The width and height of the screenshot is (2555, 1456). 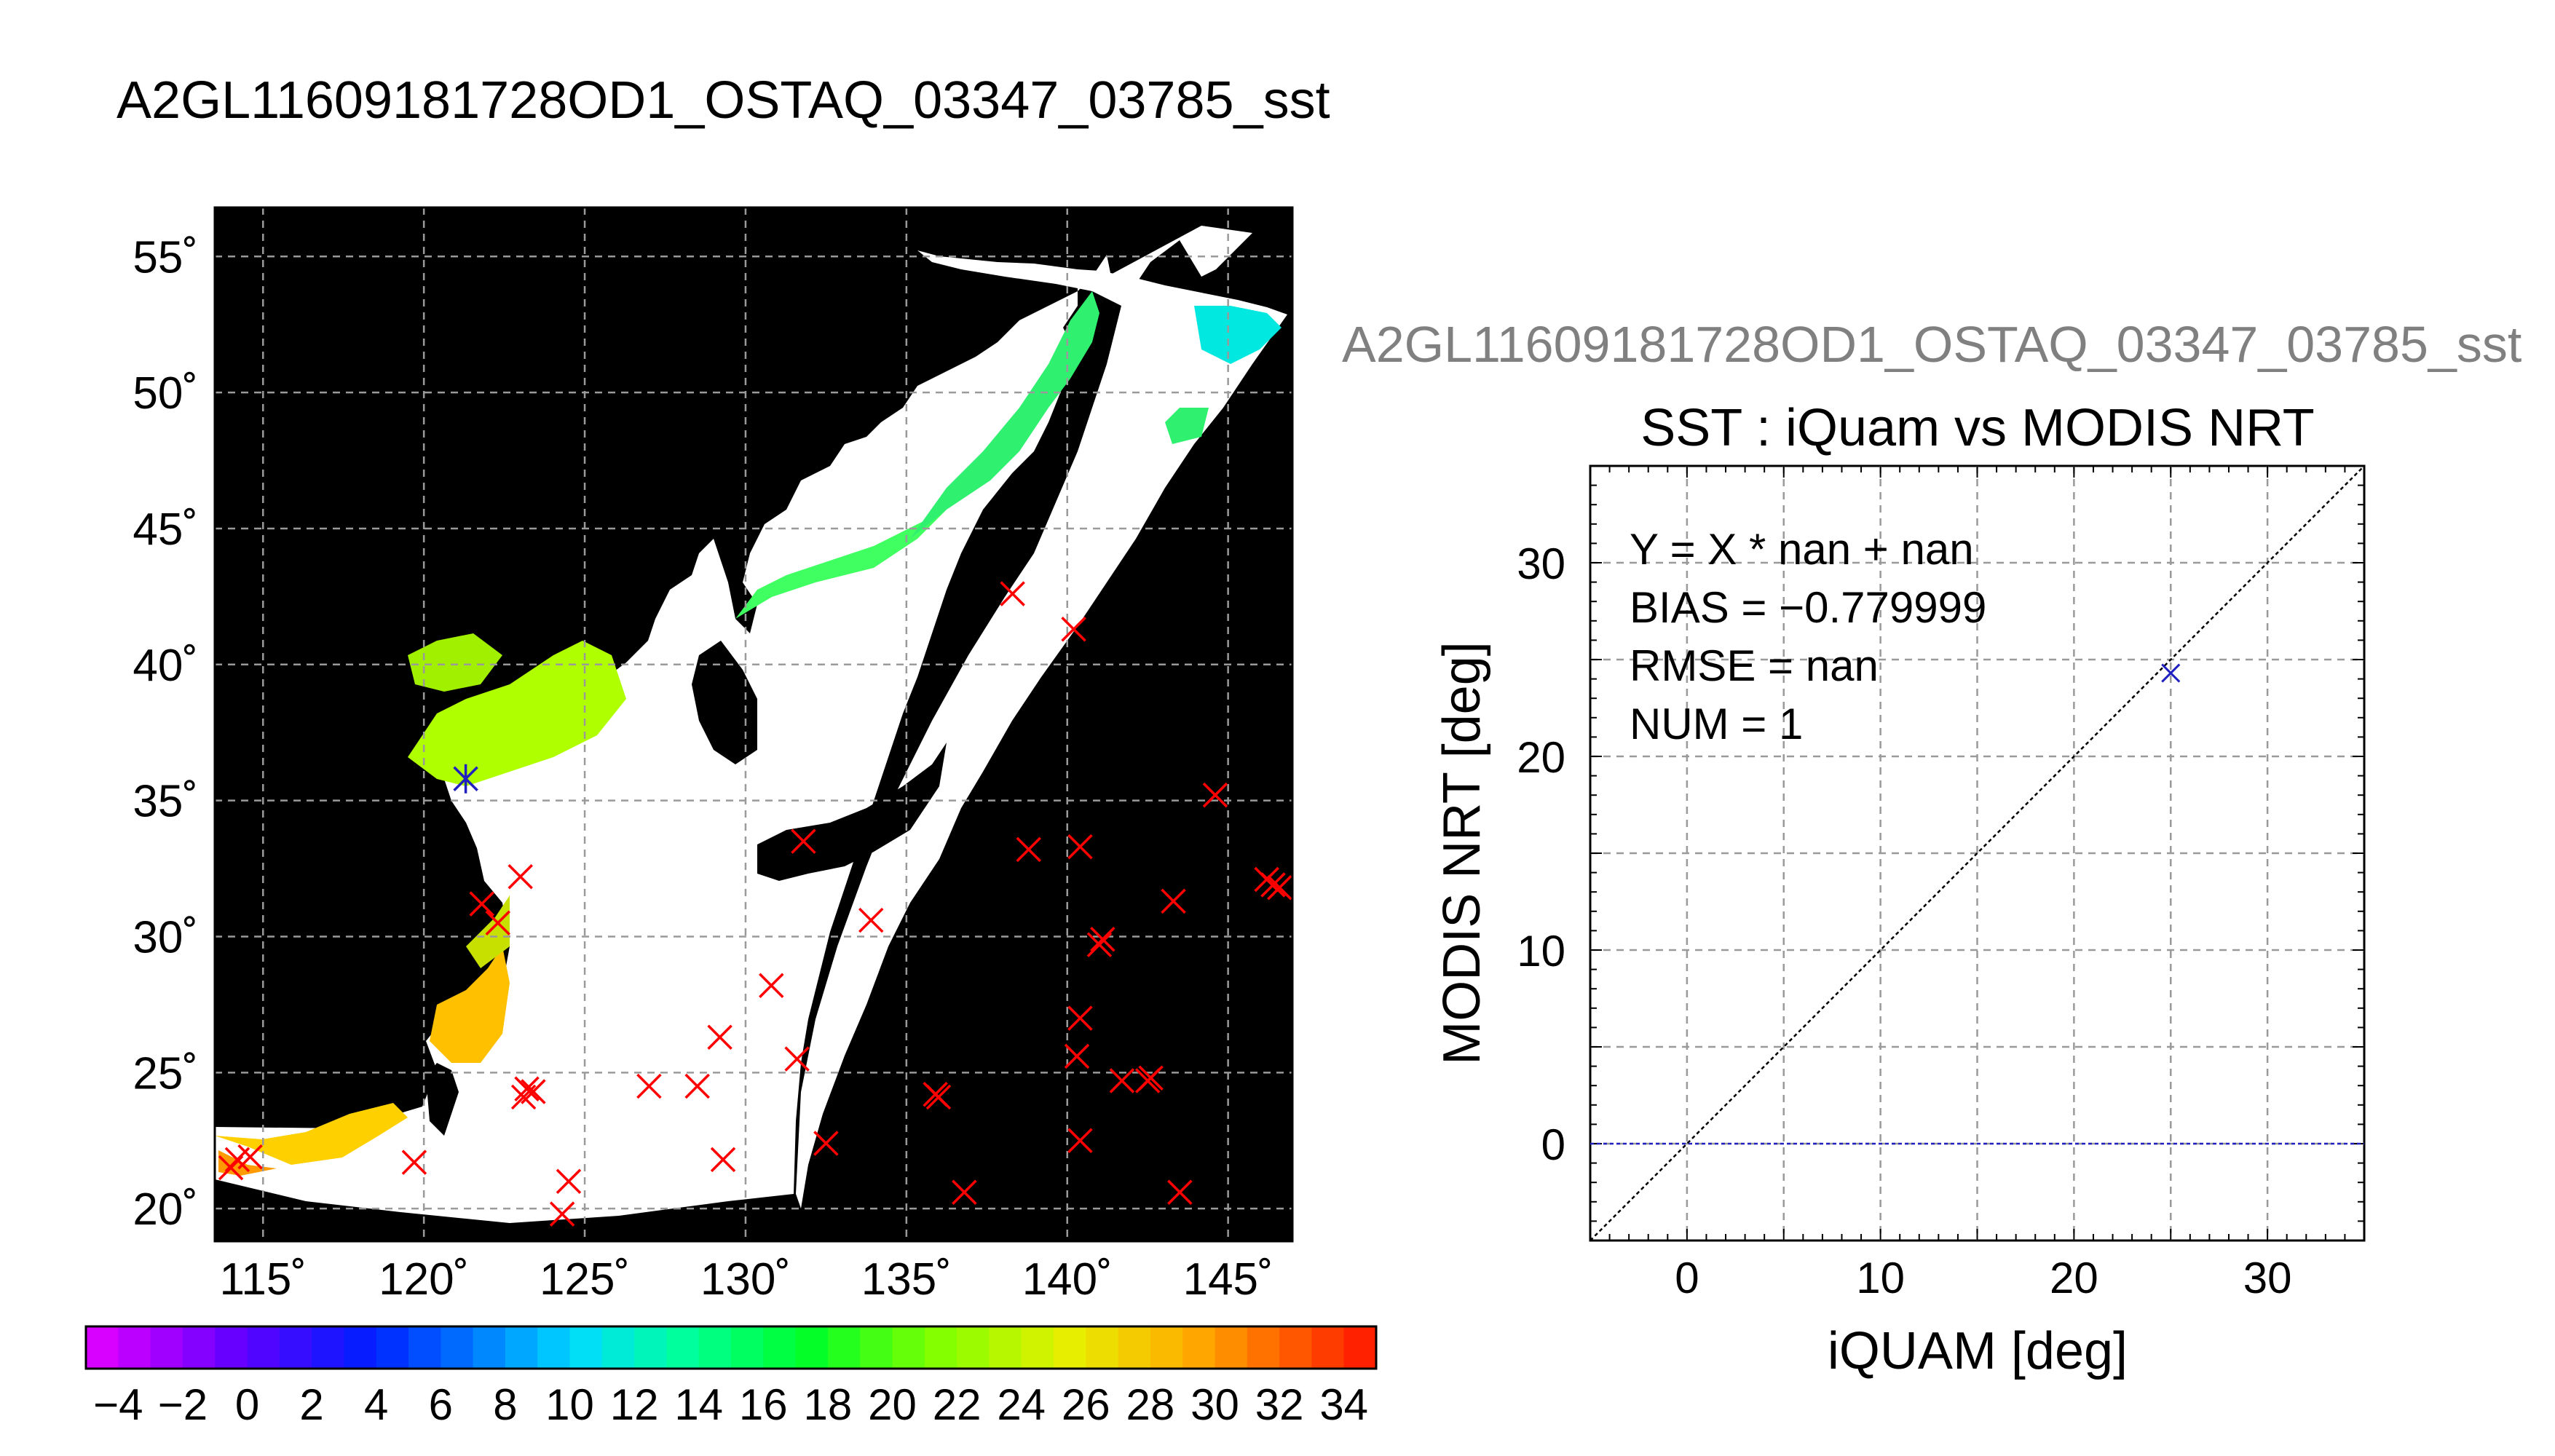 I want to click on sst-patch-taiwan-strait, so click(x=470, y=1004).